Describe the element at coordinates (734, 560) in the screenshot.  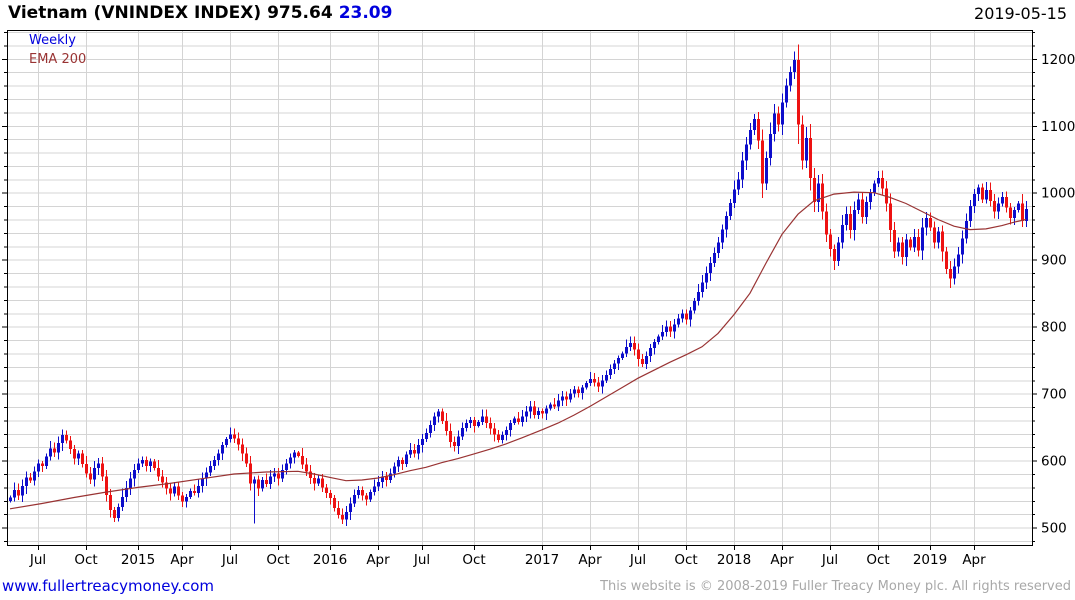
I see `x-axis-label: 2018` at that location.